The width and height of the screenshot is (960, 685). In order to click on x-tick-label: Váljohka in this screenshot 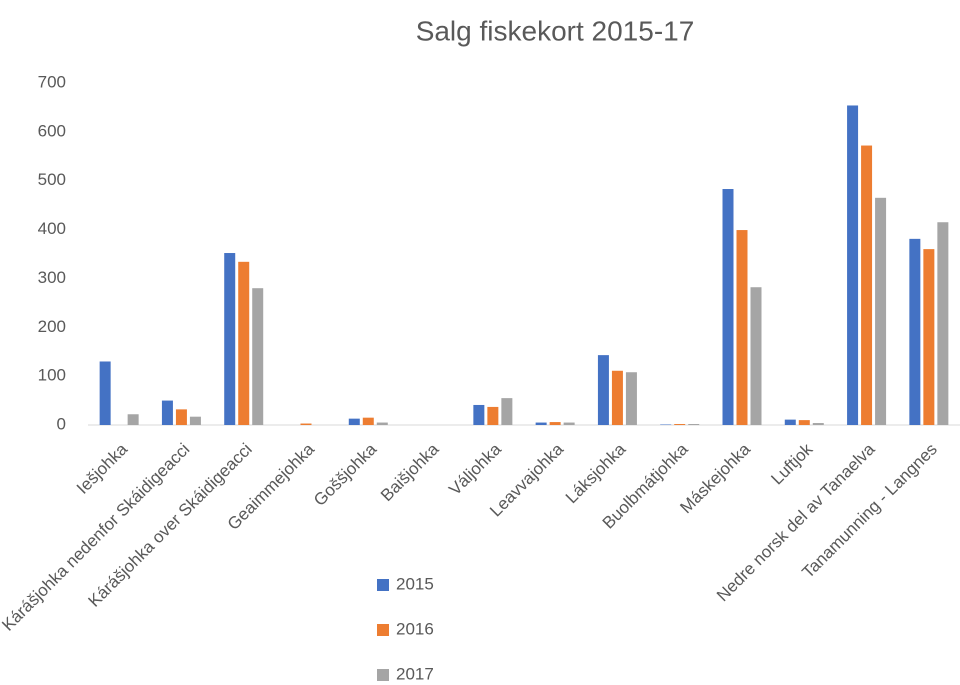, I will do `click(475, 469)`.